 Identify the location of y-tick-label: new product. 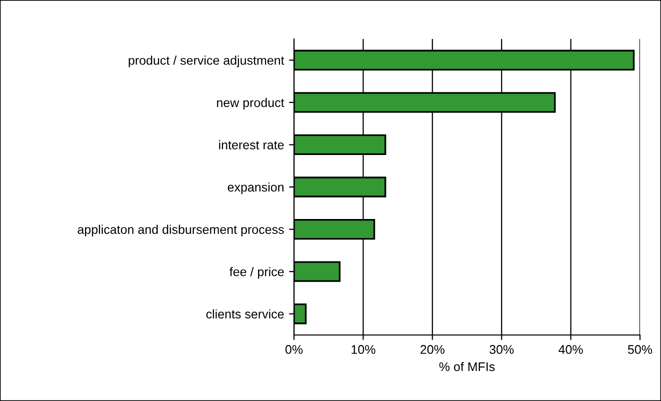
(250, 104).